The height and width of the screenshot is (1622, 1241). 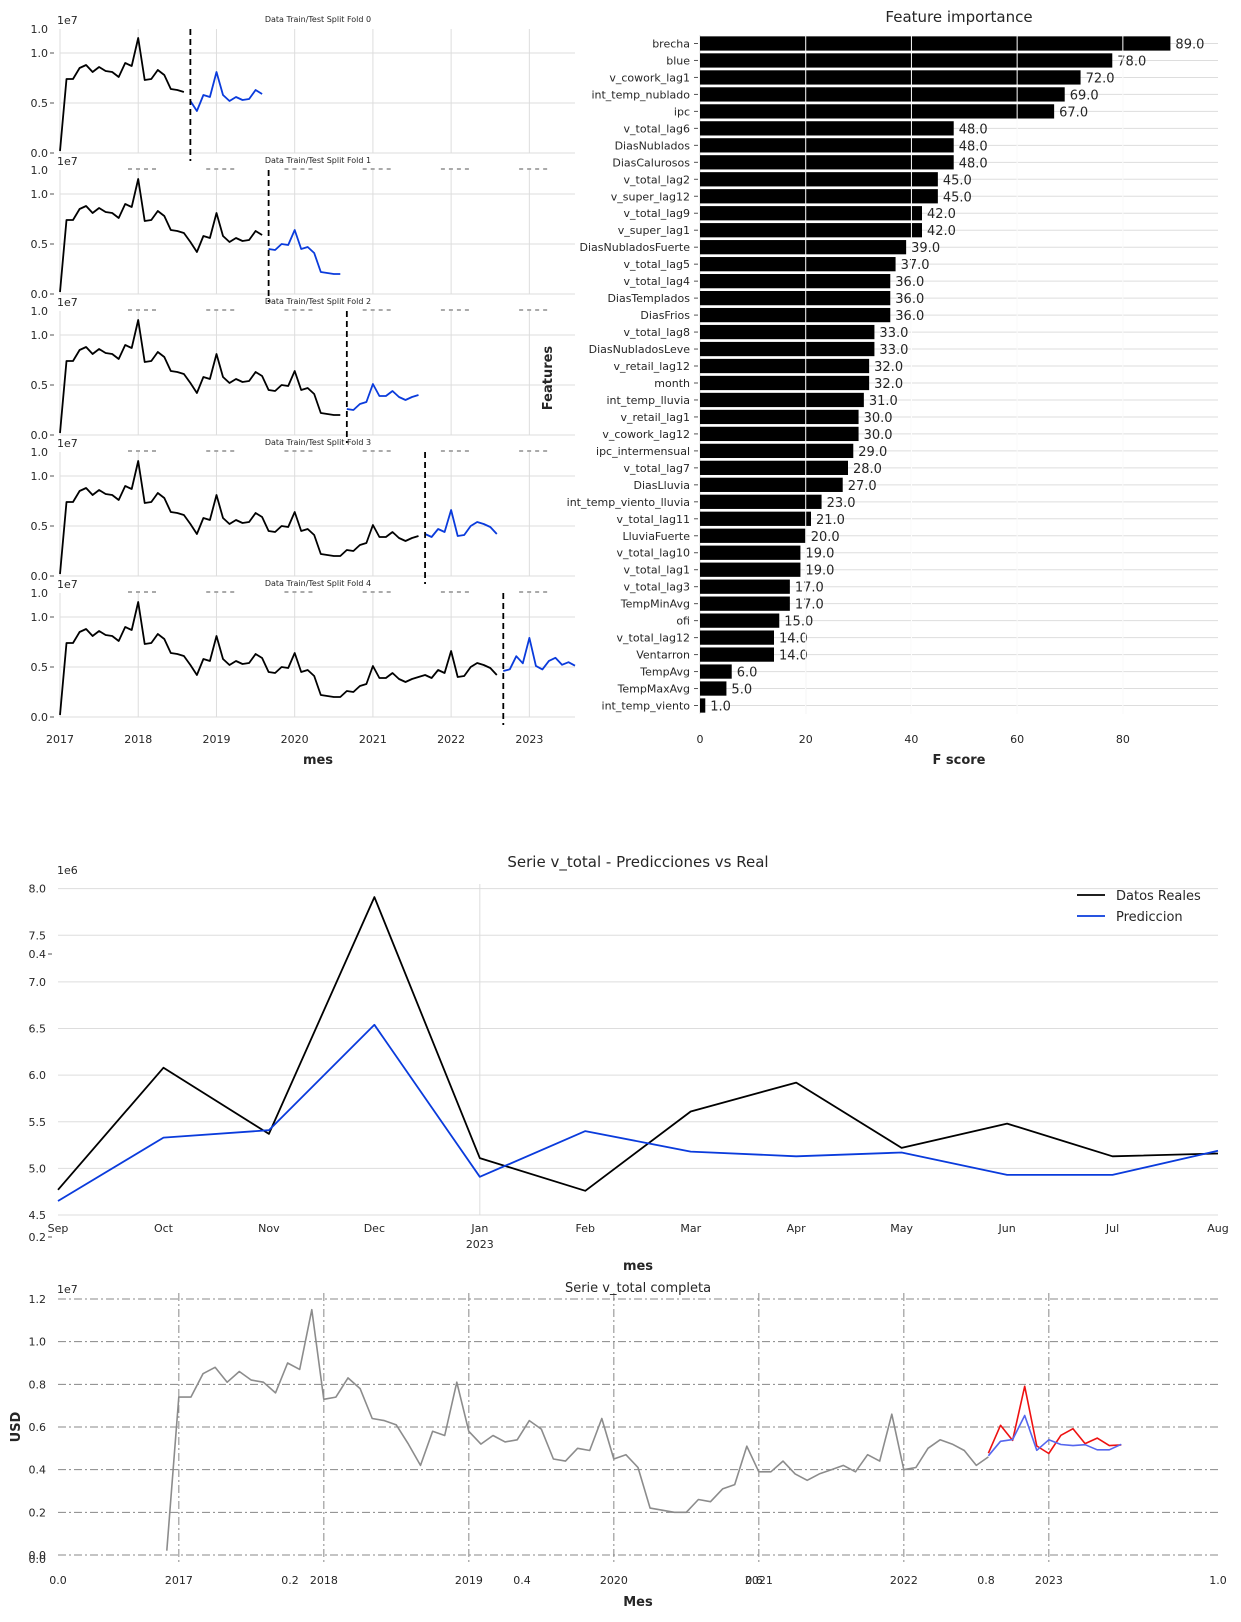 What do you see at coordinates (67, 161) in the screenshot?
I see `fold-offset-text: 1e7` at bounding box center [67, 161].